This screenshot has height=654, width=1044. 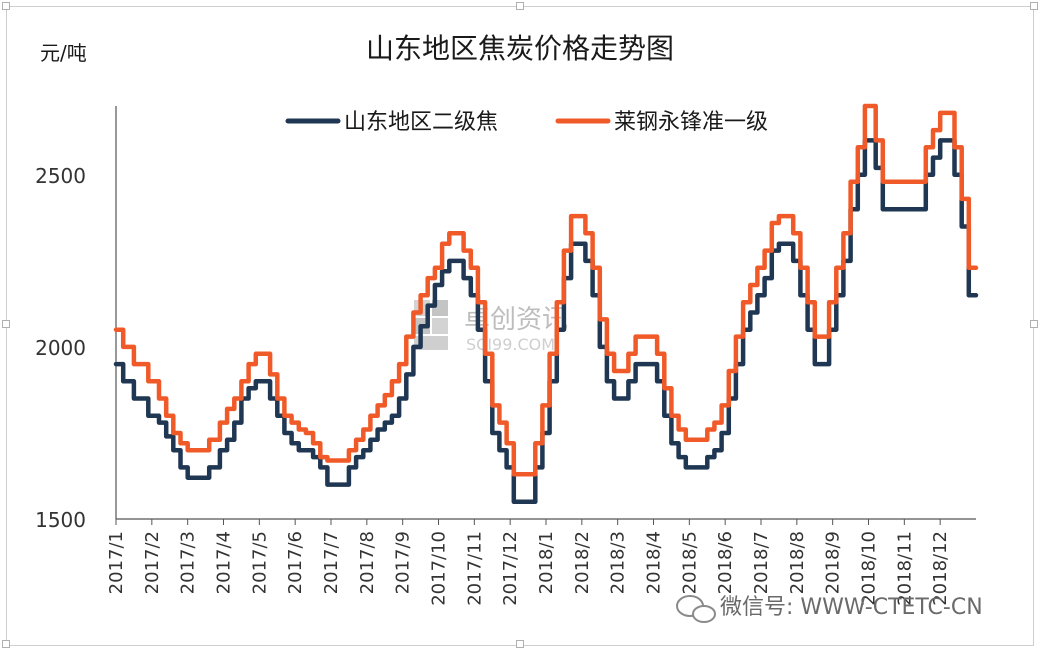 What do you see at coordinates (259, 562) in the screenshot?
I see `x-tick-label: 2017/5` at bounding box center [259, 562].